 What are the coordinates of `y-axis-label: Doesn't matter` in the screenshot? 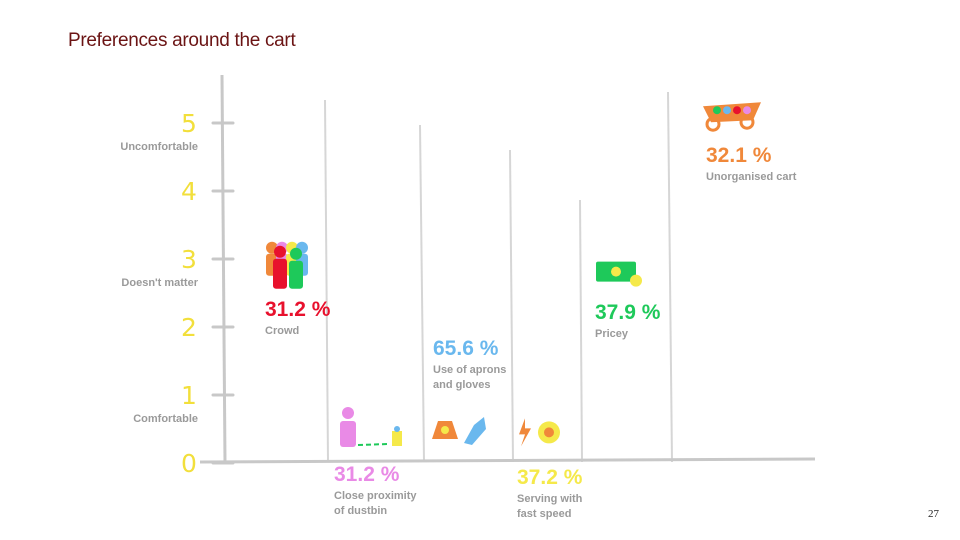 It's located at (159, 283).